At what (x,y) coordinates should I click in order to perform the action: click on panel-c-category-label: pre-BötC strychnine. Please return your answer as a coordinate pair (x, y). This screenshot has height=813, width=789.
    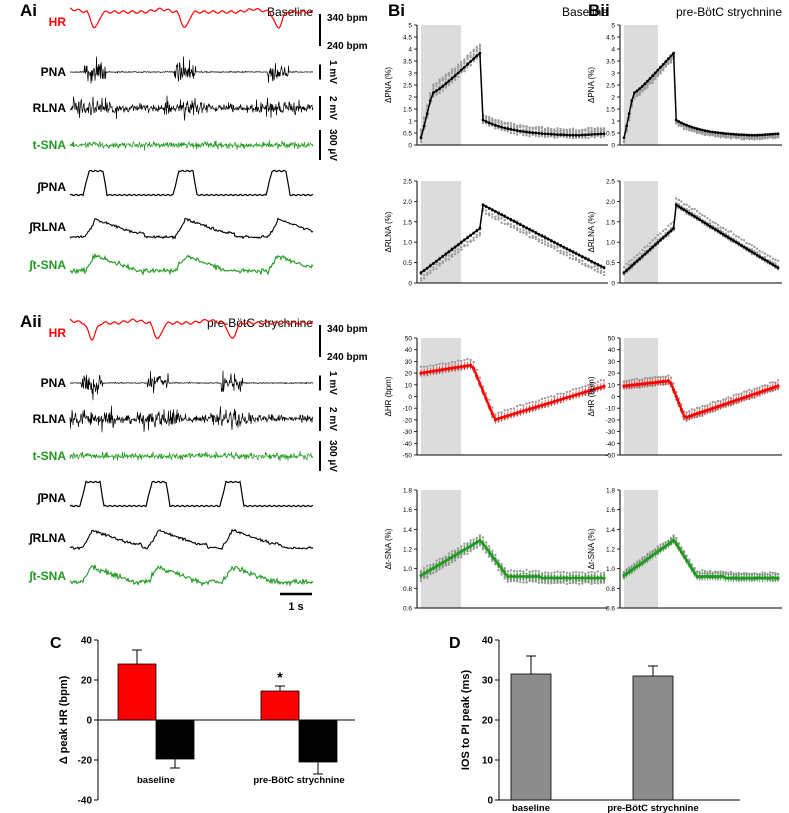
    Looking at the image, I should click on (298, 780).